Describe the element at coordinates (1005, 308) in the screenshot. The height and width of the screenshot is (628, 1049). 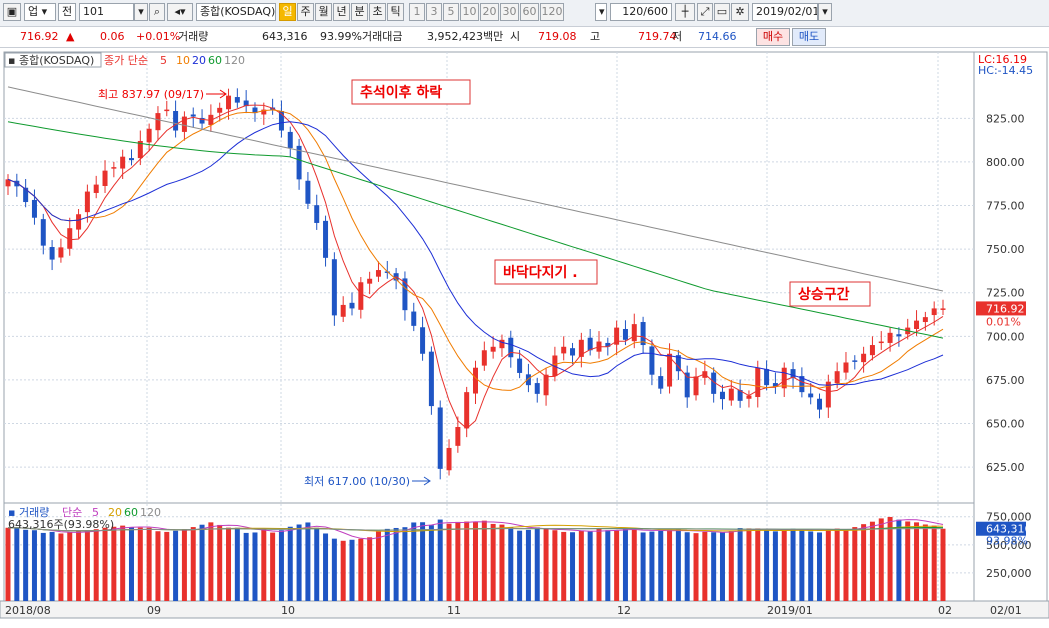
I see `last-price-label: 716.92` at that location.